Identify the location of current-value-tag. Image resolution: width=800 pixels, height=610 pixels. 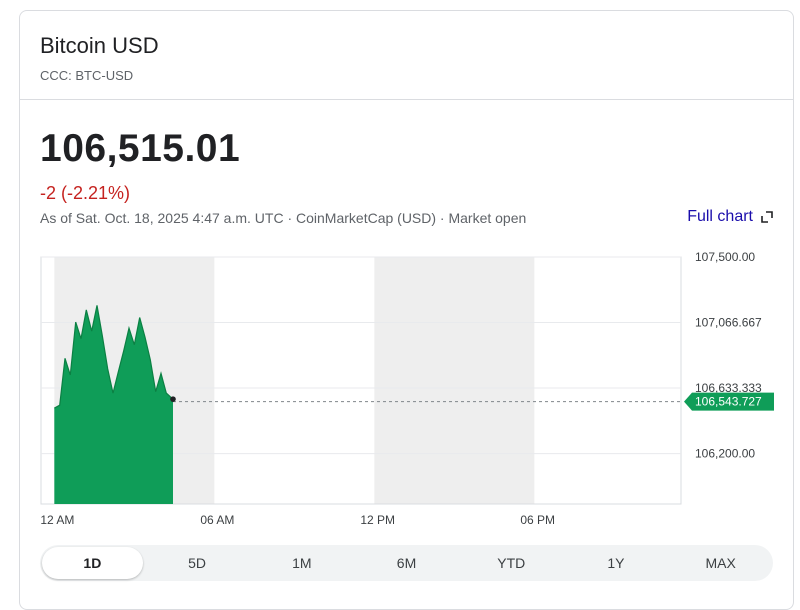
(729, 401).